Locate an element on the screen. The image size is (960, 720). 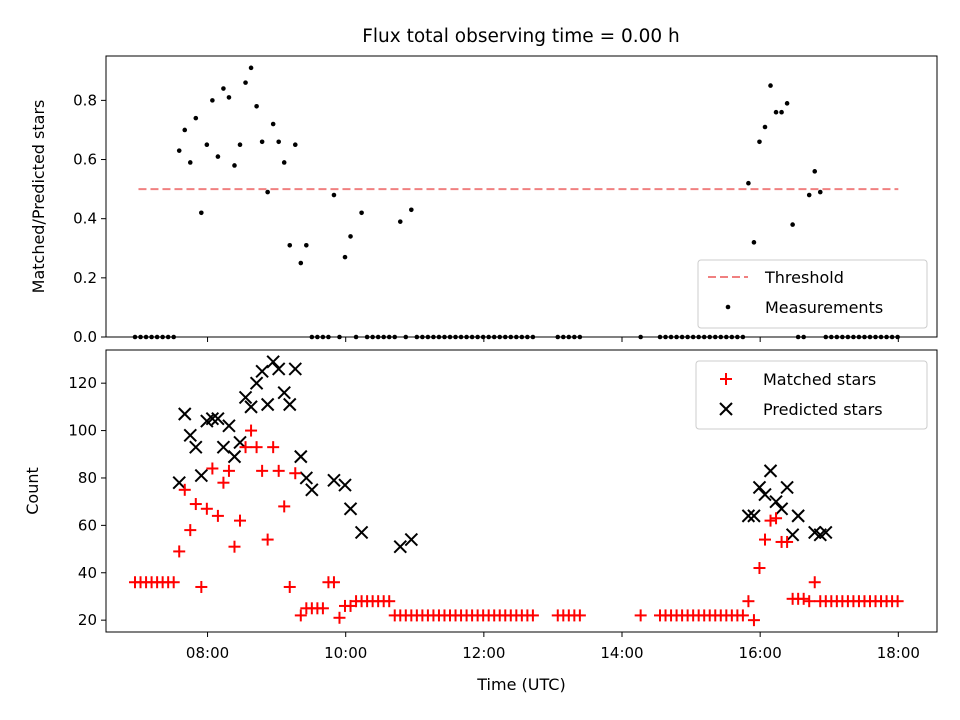
x-tick-label: 08:00 is located at coordinates (207, 653).